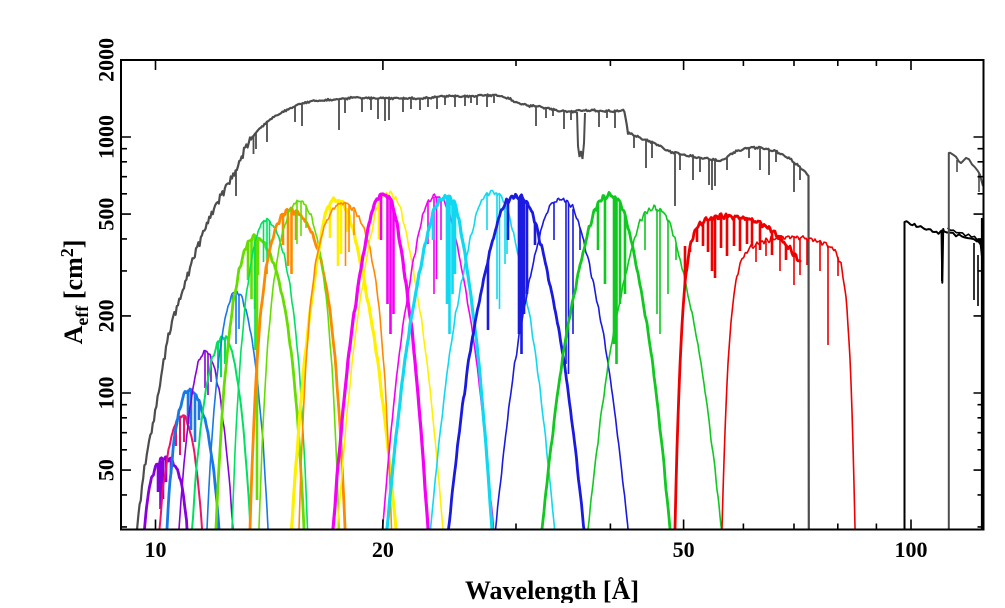  What do you see at coordinates (552, 589) in the screenshot?
I see `svg-text: Wavelength [Å]` at bounding box center [552, 589].